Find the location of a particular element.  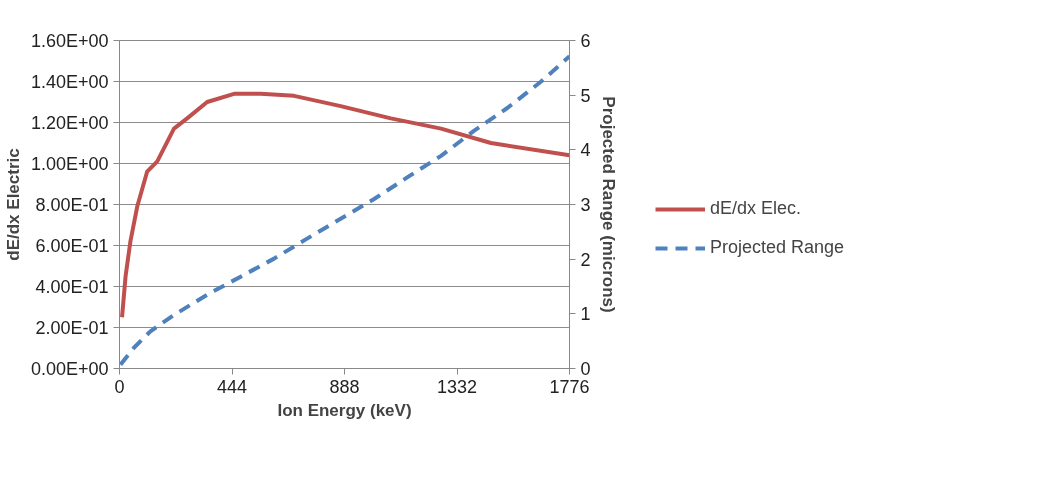

x-tick-label: 0 is located at coordinates (119, 386).